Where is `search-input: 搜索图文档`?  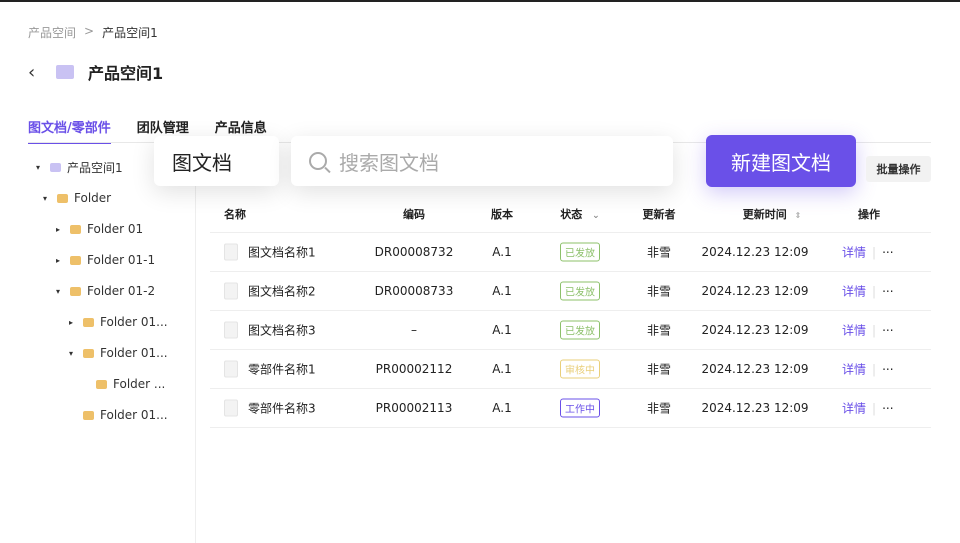 search-input: 搜索图文档 is located at coordinates (482, 161).